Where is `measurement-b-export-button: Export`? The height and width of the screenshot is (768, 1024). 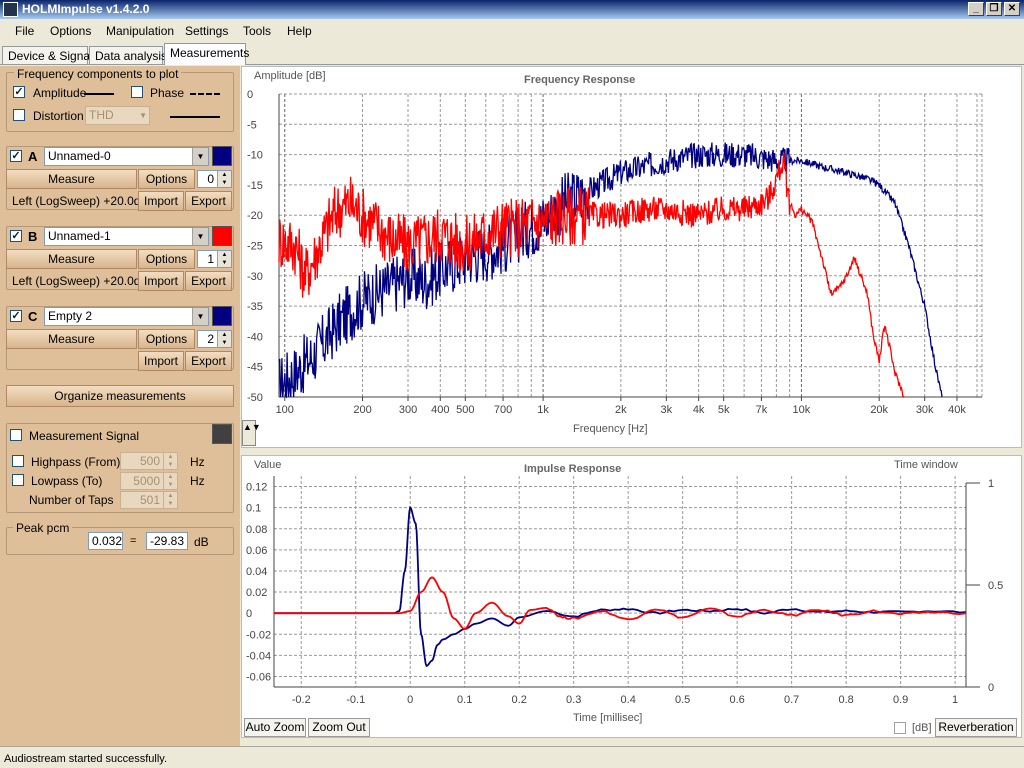
measurement-b-export-button: Export is located at coordinates (208, 281).